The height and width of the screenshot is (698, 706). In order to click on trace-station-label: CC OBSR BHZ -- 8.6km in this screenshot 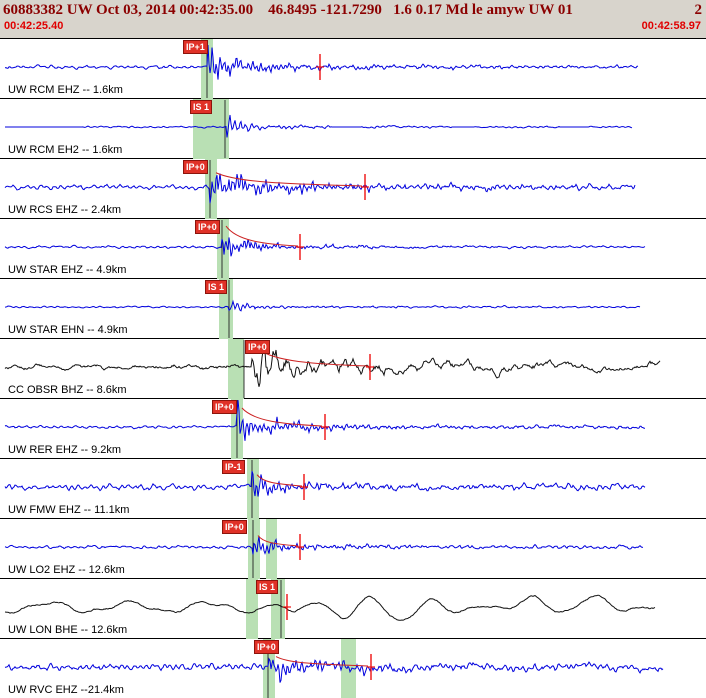, I will do `click(67, 390)`.